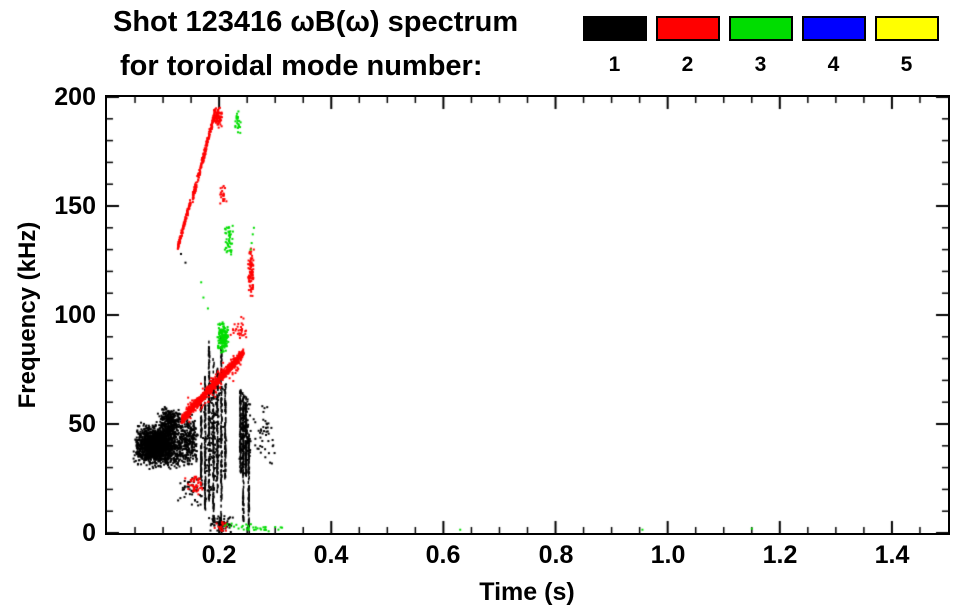 This screenshot has width=963, height=615. What do you see at coordinates (833, 64) in the screenshot?
I see `legend-label-mode-4: 4` at bounding box center [833, 64].